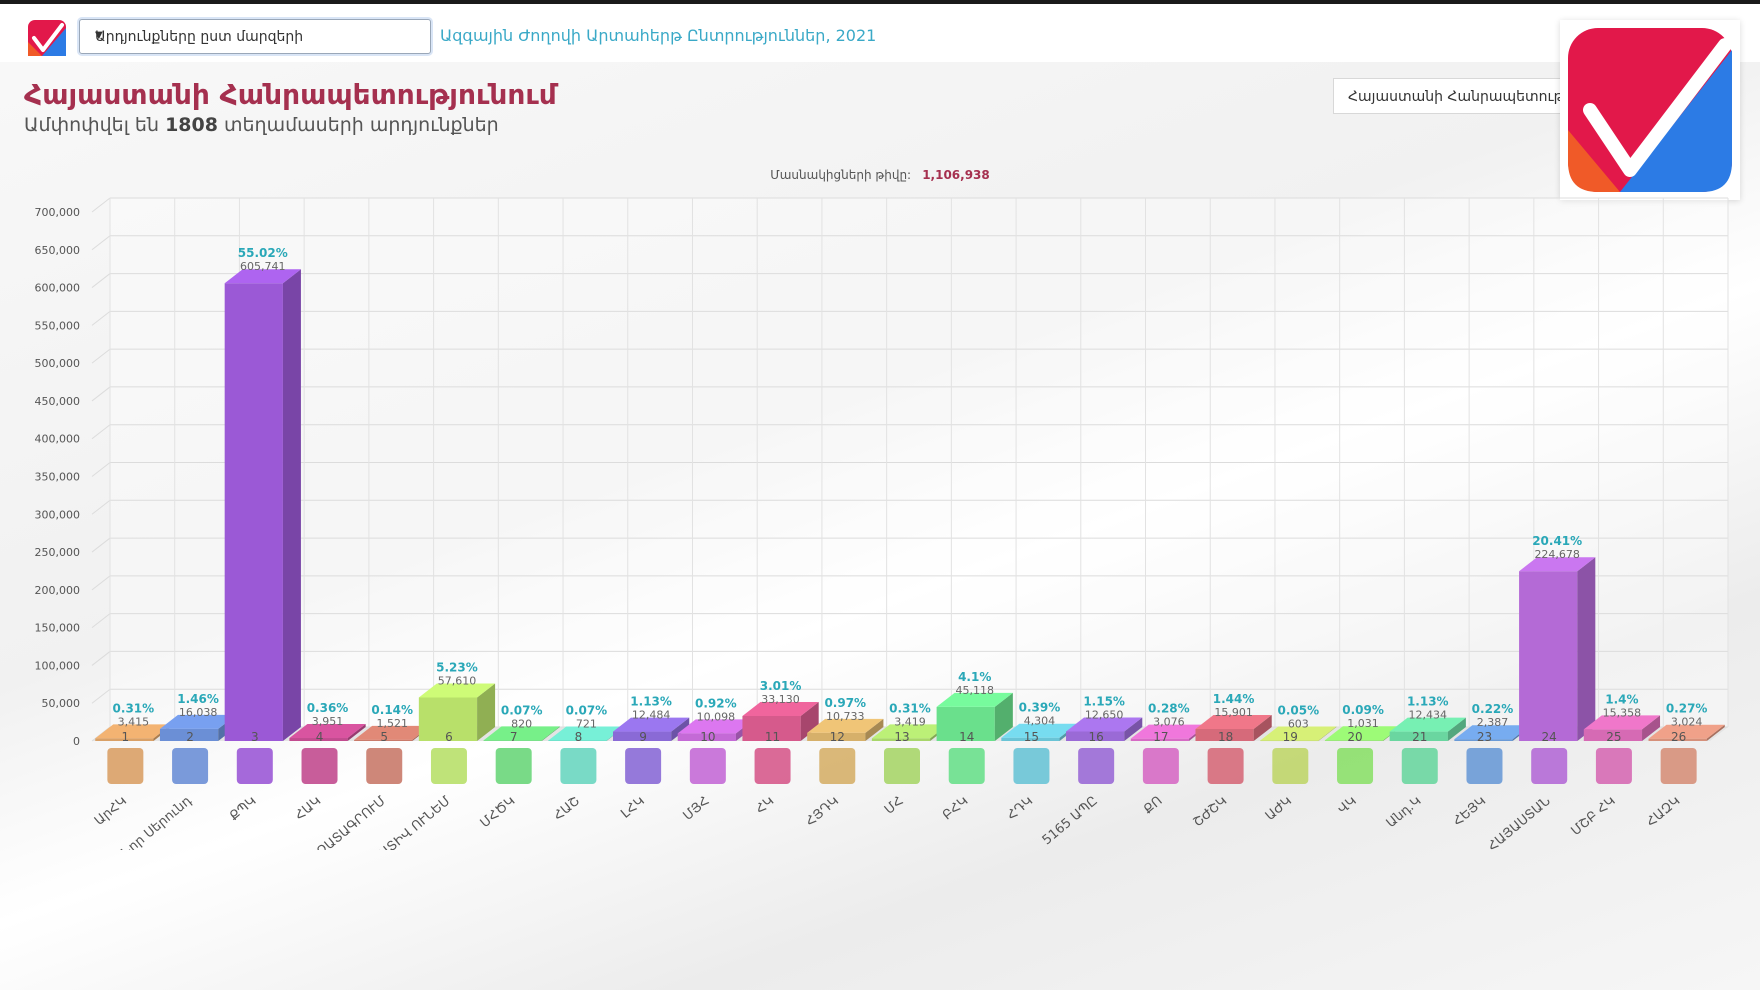  I want to click on page-title: Հայաստանի Հանրապետությունում, so click(290, 94).